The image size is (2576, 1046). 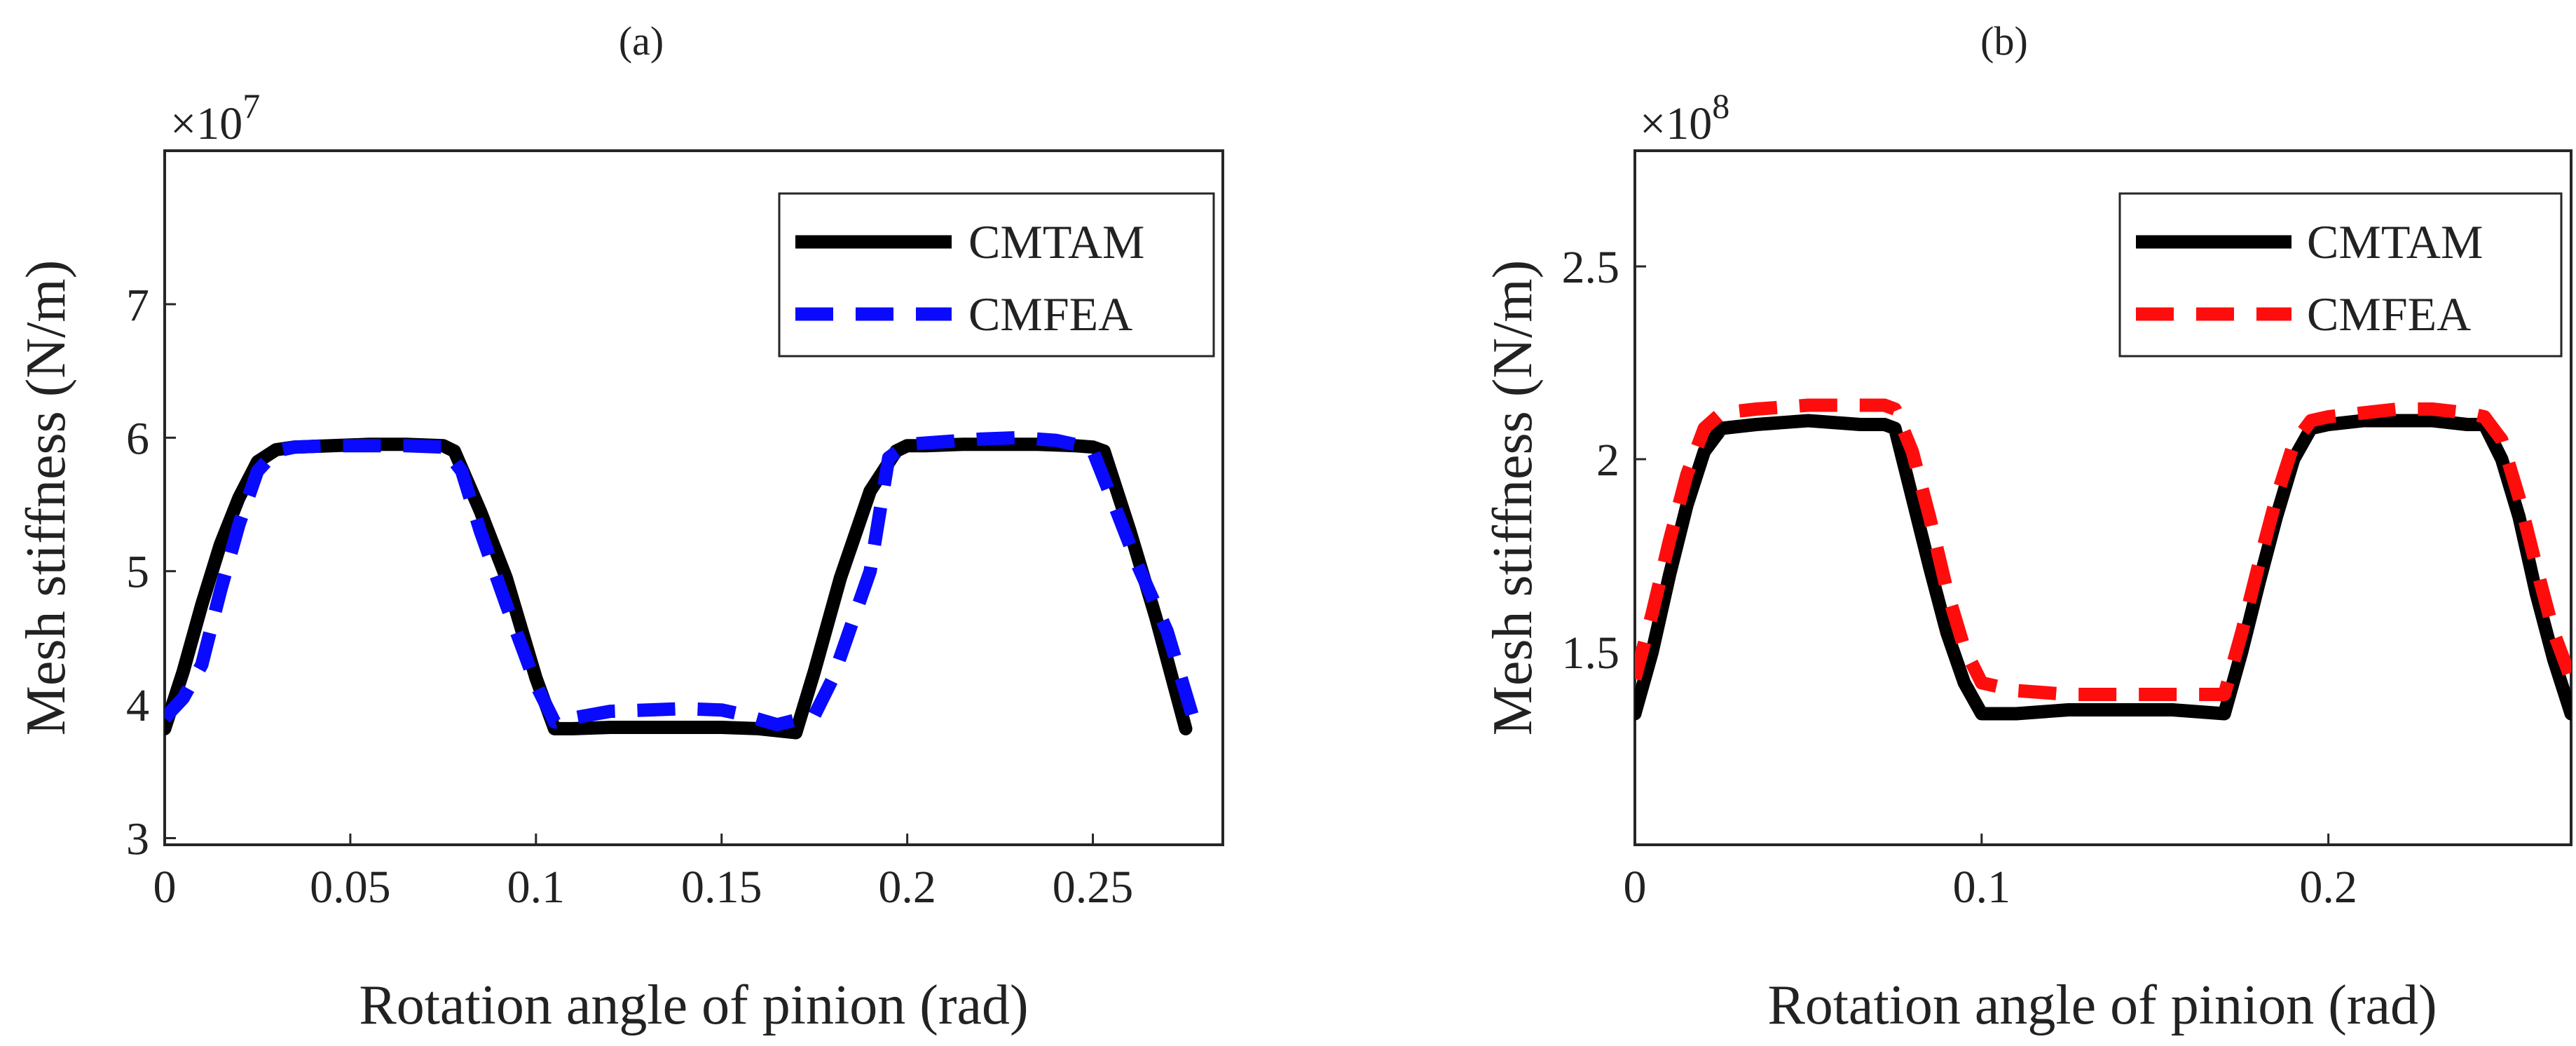 What do you see at coordinates (137, 838) in the screenshot?
I see `panel-a-y-tick-label: 3` at bounding box center [137, 838].